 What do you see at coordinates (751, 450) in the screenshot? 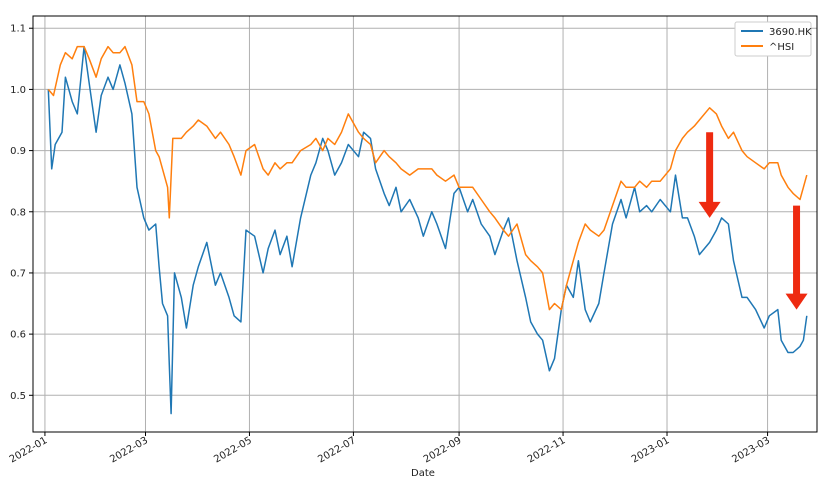
I see `x-tick-label: 2023-03` at bounding box center [751, 450].